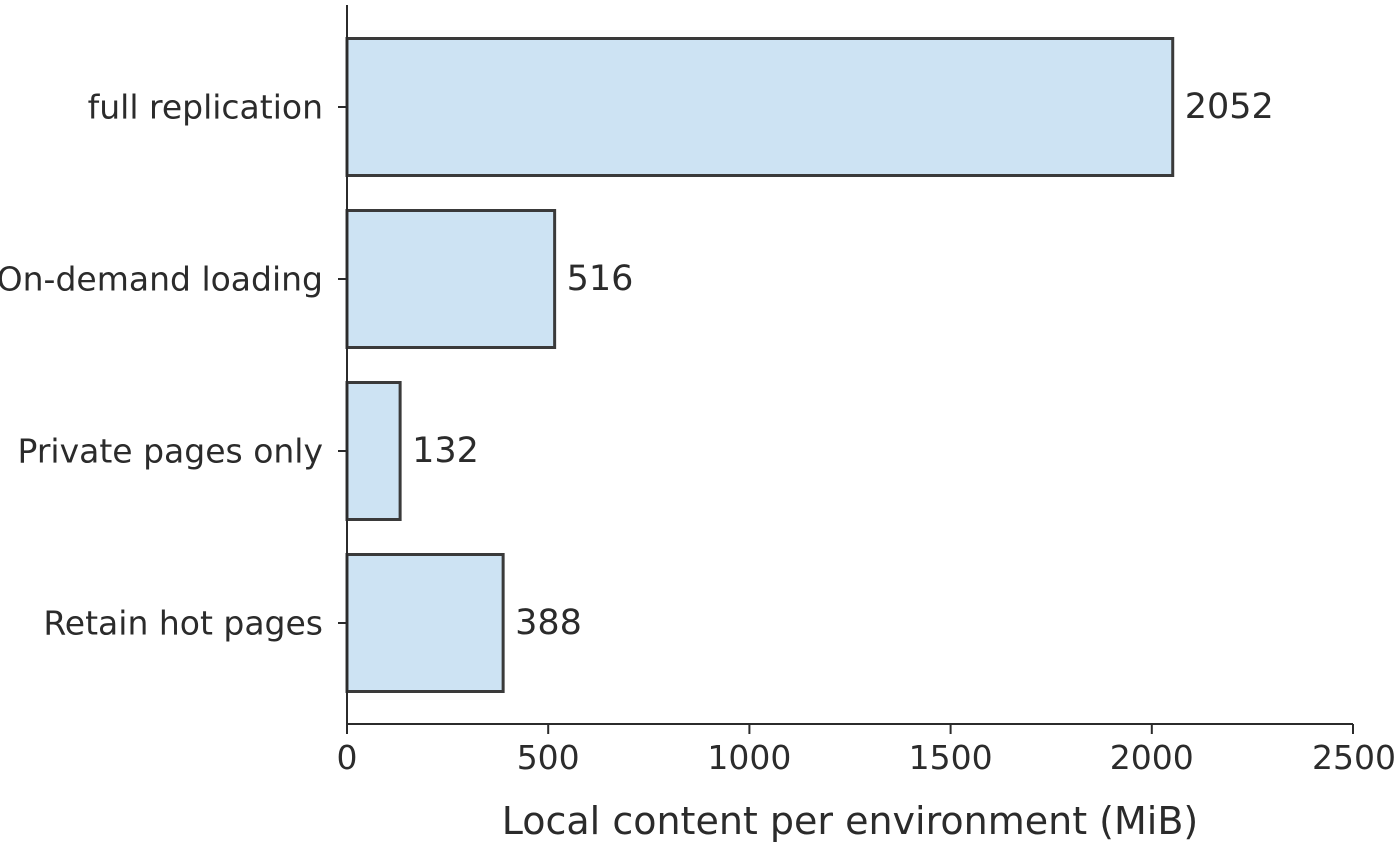 This screenshot has width=1400, height=854. I want to click on value-label: 2052, so click(1229, 107).